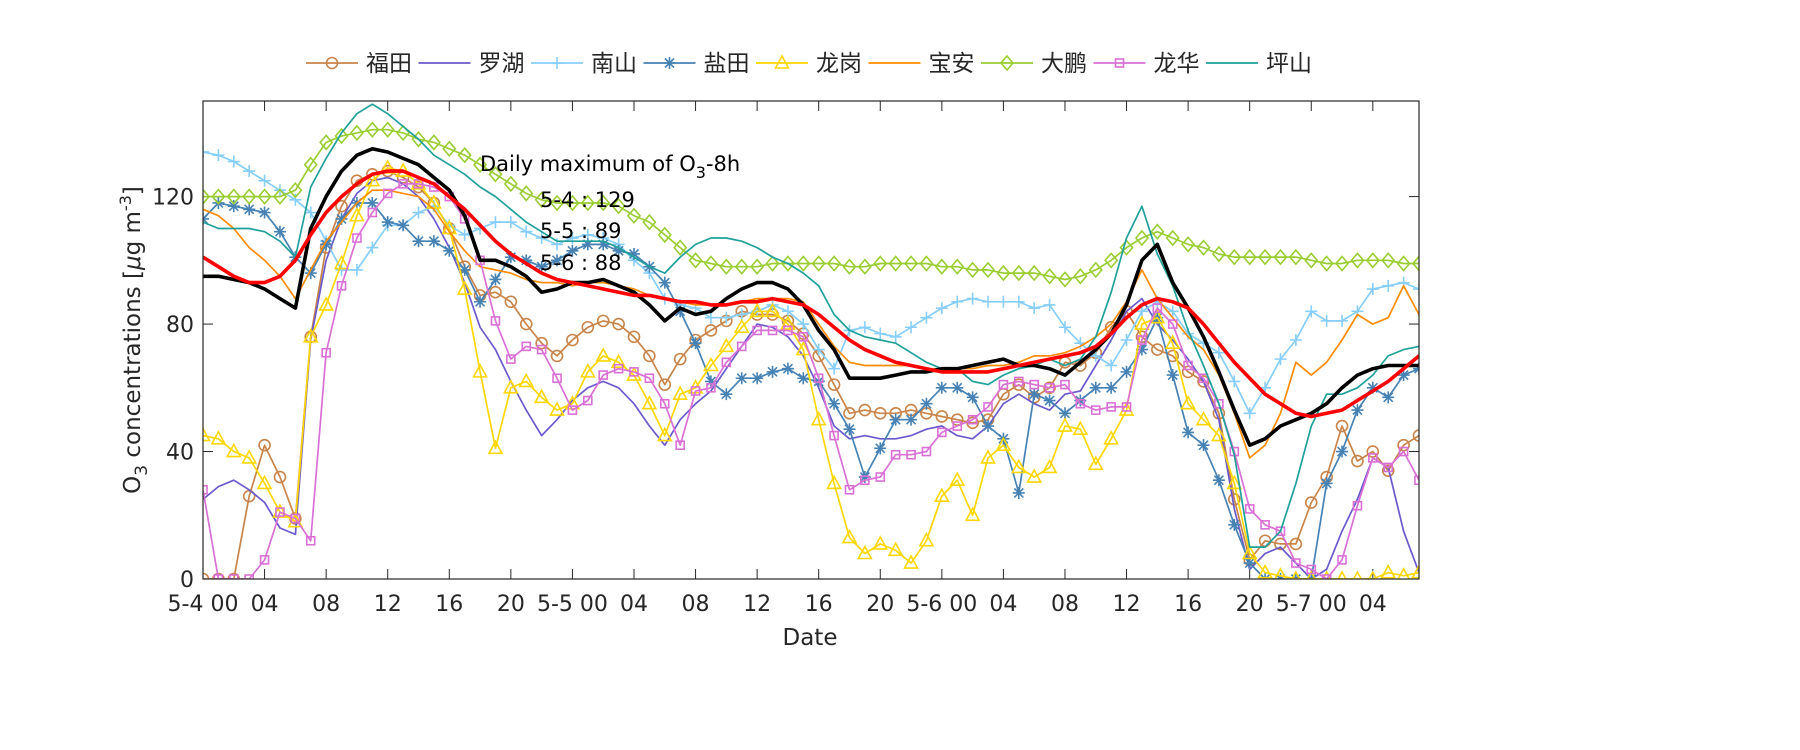 This screenshot has height=750, width=1800. What do you see at coordinates (265, 604) in the screenshot?
I see `x-tick-label: 04` at bounding box center [265, 604].